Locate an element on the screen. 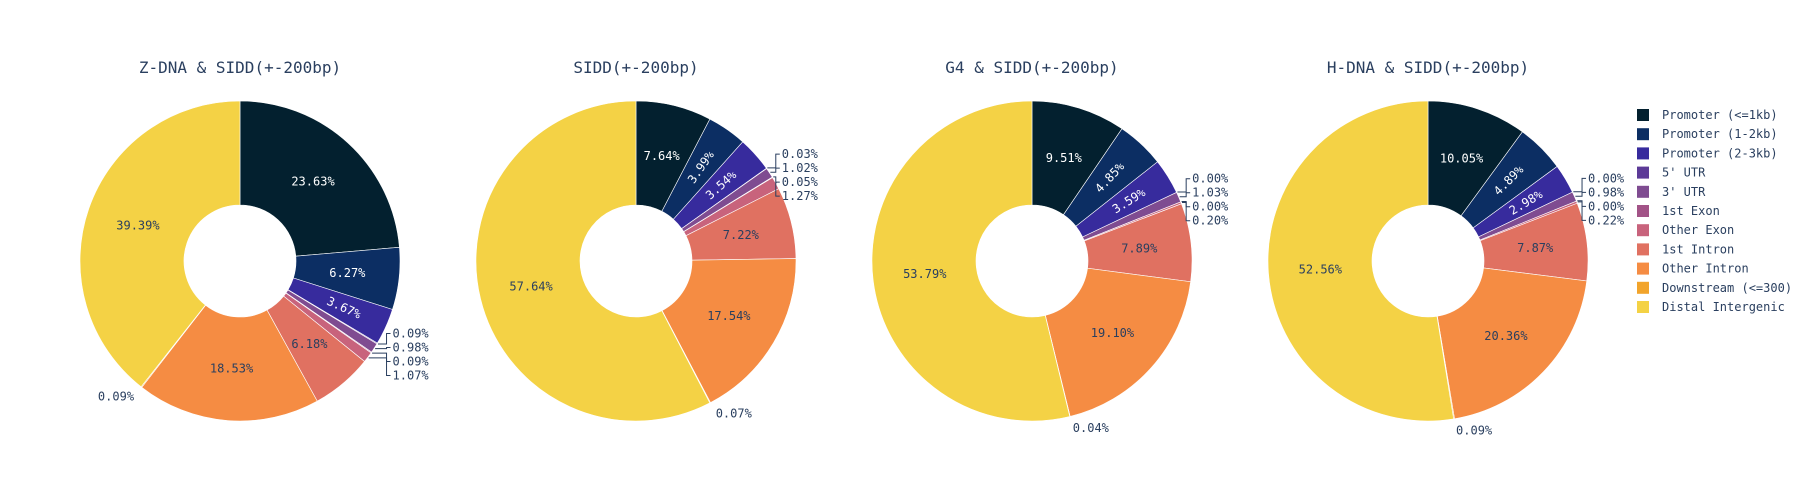  legend-item-downstream-300: Downstream (<=300) is located at coordinates (1714, 288).